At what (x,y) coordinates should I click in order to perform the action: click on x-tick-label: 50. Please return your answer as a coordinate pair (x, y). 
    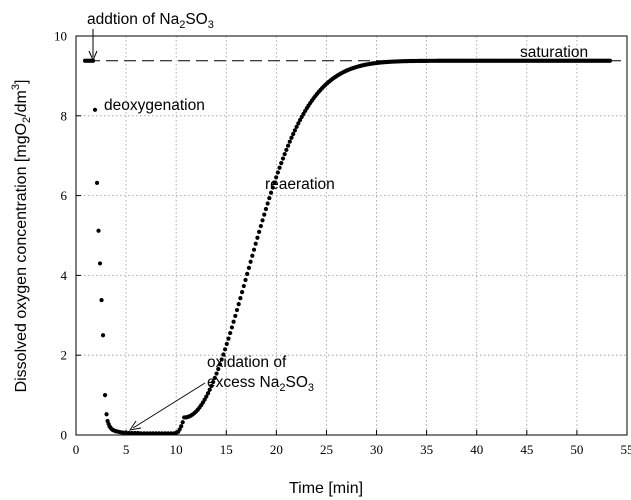
    Looking at the image, I should click on (576, 449).